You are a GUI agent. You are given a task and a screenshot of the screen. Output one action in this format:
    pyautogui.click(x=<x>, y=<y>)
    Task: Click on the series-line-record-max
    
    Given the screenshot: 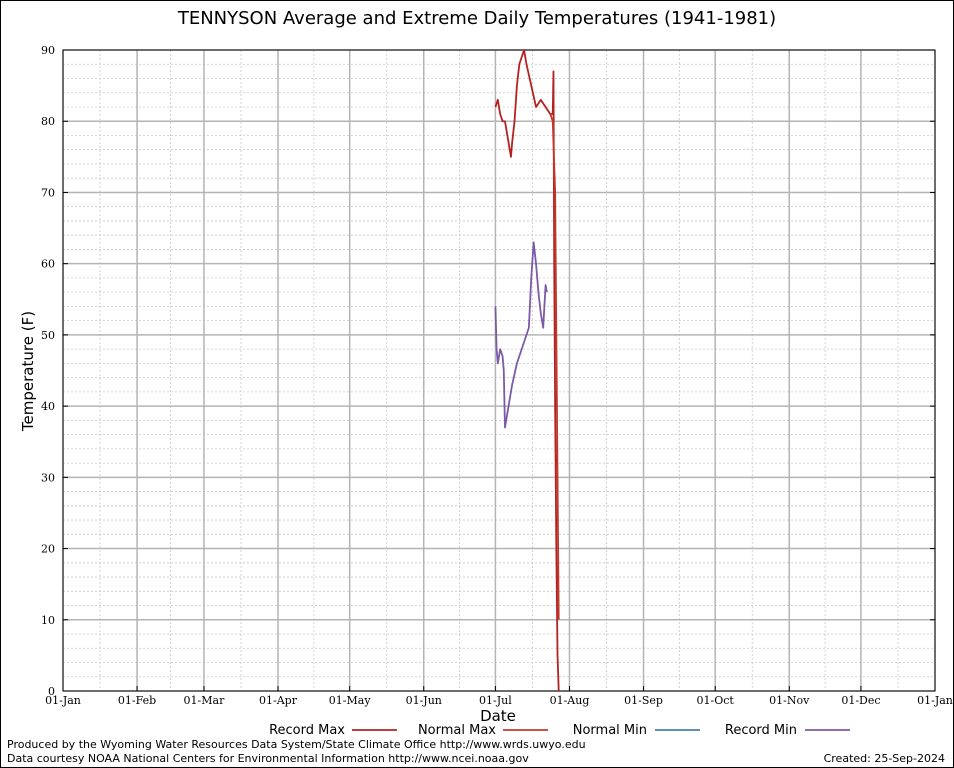 What is the action you would take?
    pyautogui.click(x=527, y=370)
    